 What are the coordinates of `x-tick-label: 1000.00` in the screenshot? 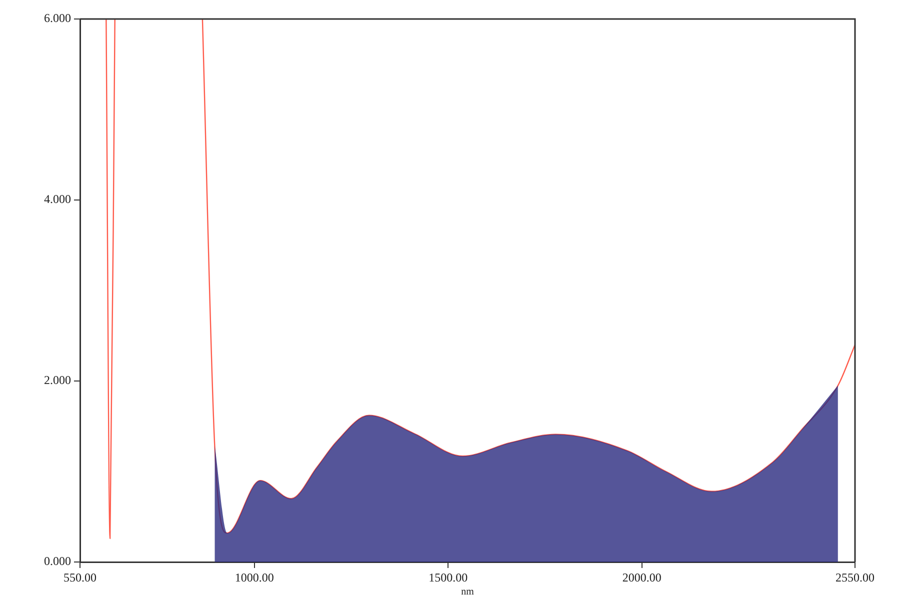 It's located at (254, 577).